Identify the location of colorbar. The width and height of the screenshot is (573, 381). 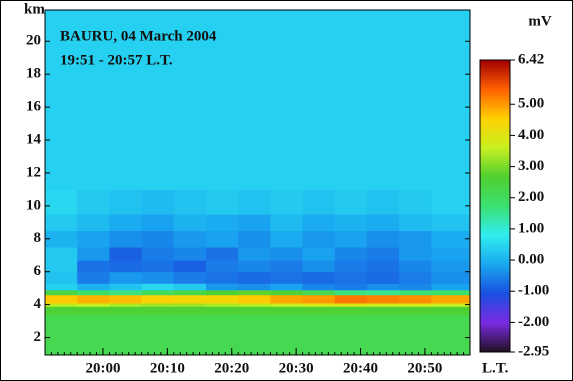
(495, 206).